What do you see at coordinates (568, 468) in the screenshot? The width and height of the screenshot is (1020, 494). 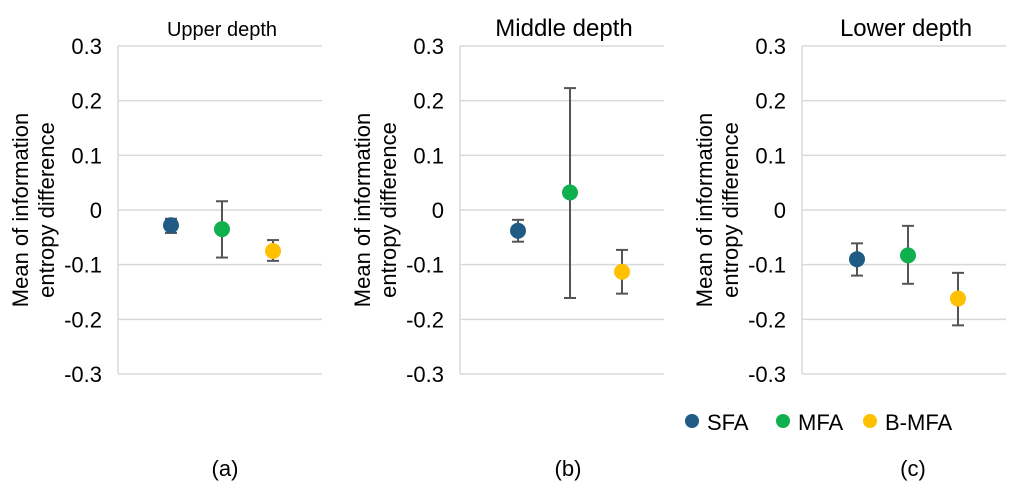 I see `panel-caption: (b)` at bounding box center [568, 468].